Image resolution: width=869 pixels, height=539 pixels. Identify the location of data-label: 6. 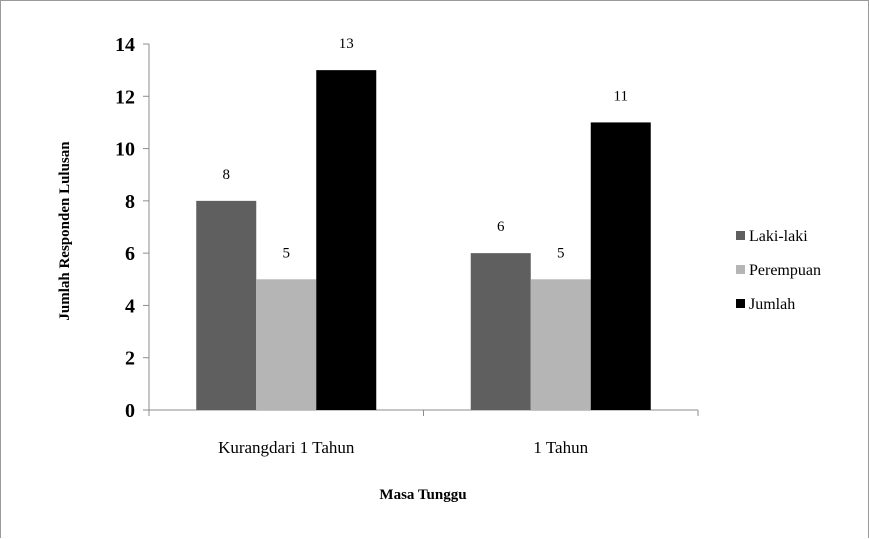
(501, 227).